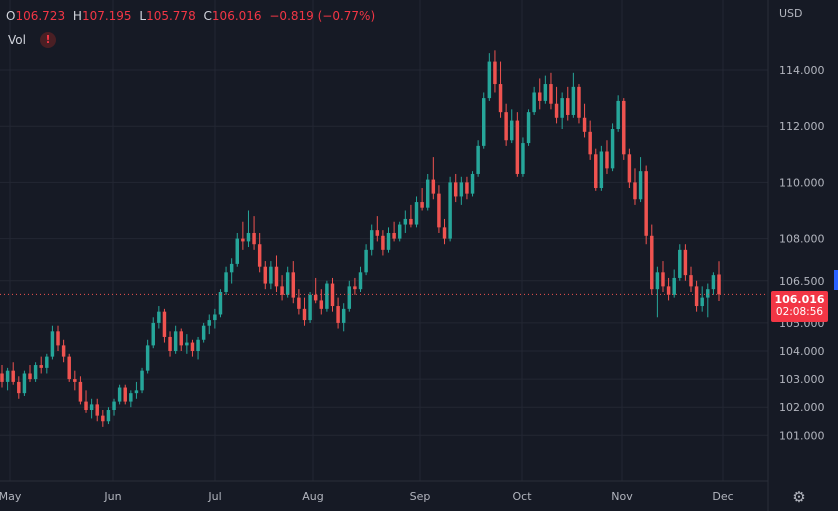 This screenshot has height=511, width=838. What do you see at coordinates (802, 70) in the screenshot?
I see `y-tick-label: 114.000` at bounding box center [802, 70].